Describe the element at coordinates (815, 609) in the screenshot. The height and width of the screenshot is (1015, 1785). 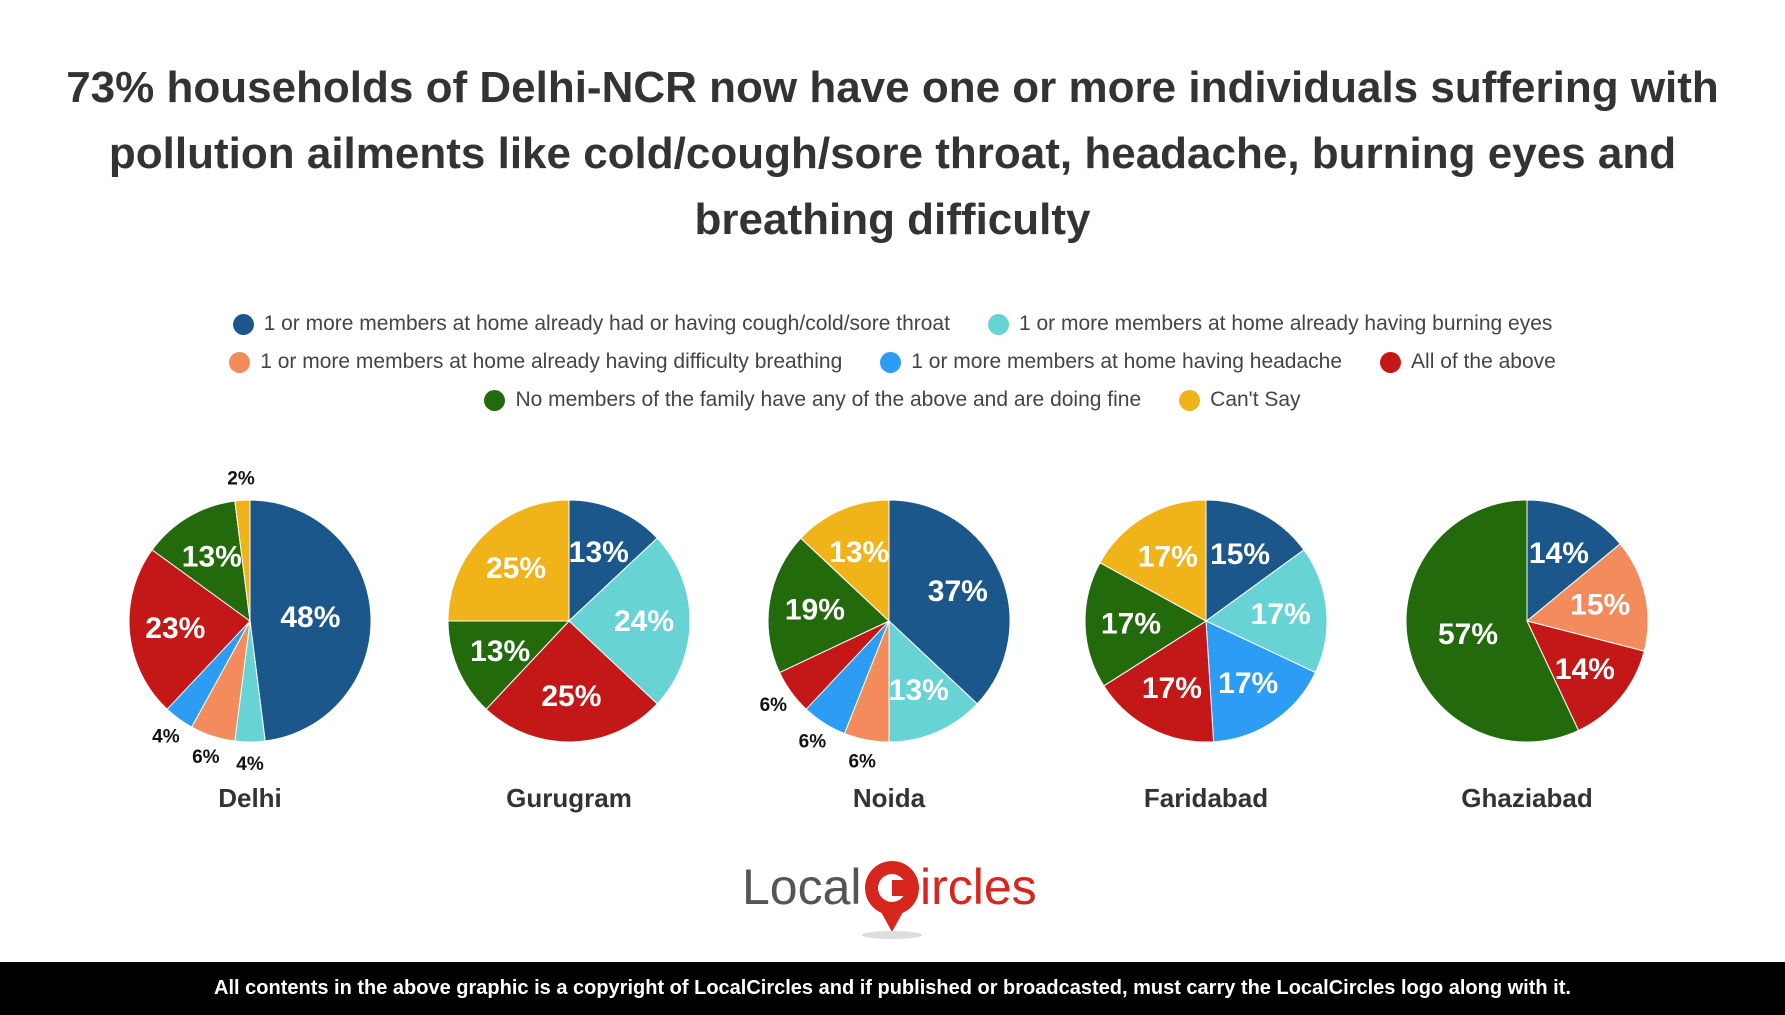
I see `pie-slice-label: 19%` at that location.